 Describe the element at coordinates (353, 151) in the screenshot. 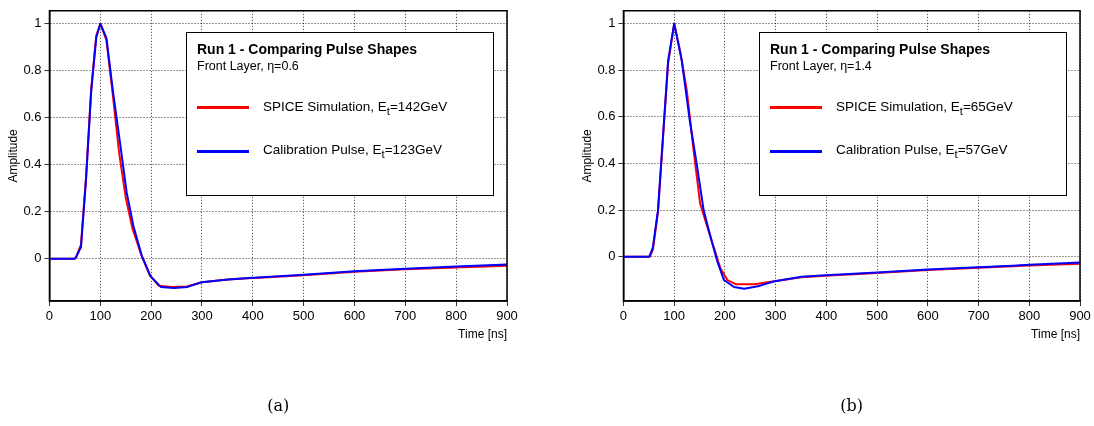

I see `legend-label: Calibration Pulse, E$_{t}$=123GeV` at that location.